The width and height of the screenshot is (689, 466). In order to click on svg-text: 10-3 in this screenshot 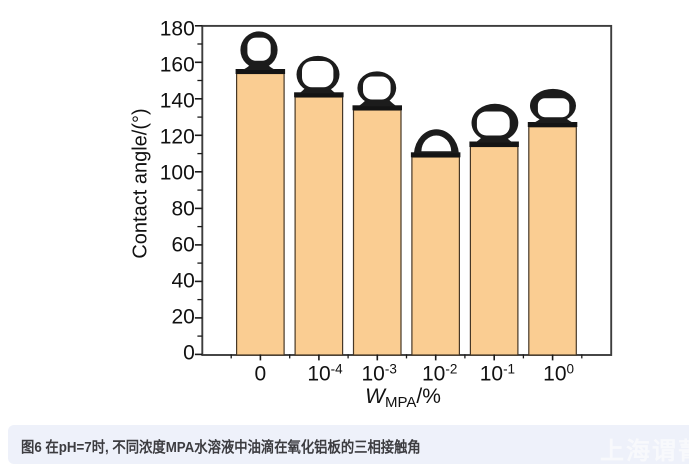, I will do `click(379, 373)`.